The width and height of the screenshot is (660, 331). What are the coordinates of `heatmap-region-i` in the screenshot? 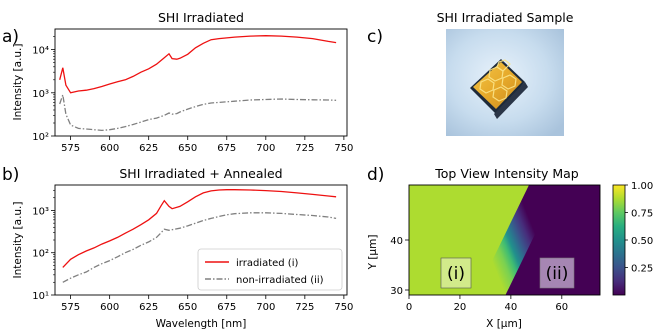 It's located at (469, 240).